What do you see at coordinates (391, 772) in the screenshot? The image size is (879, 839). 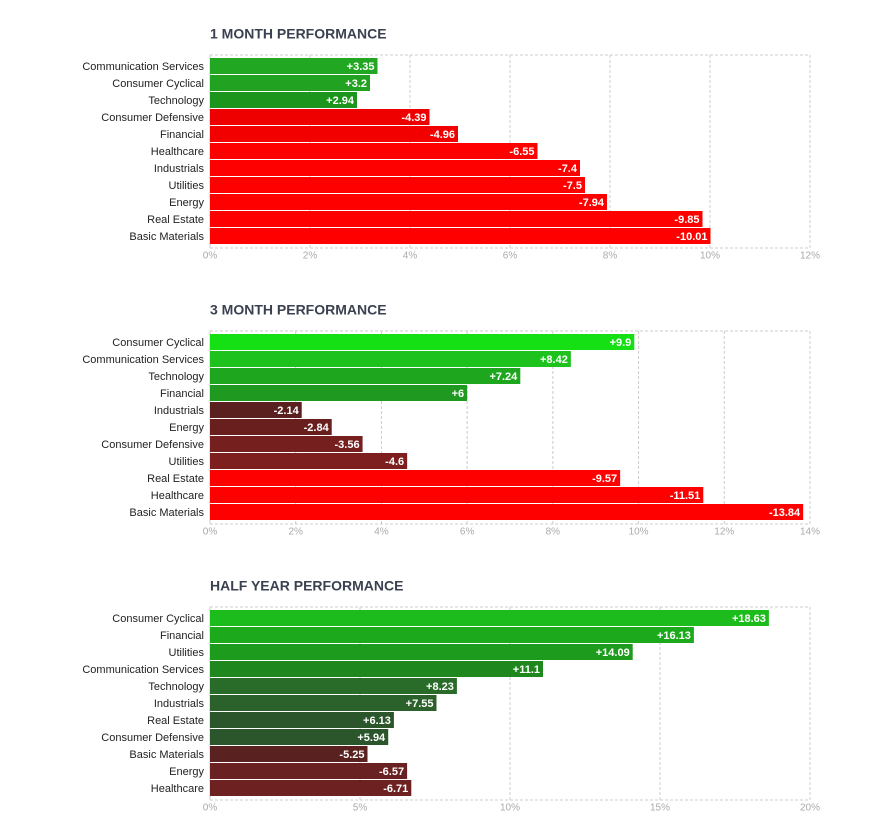 I see `value-label: -6.57` at bounding box center [391, 772].